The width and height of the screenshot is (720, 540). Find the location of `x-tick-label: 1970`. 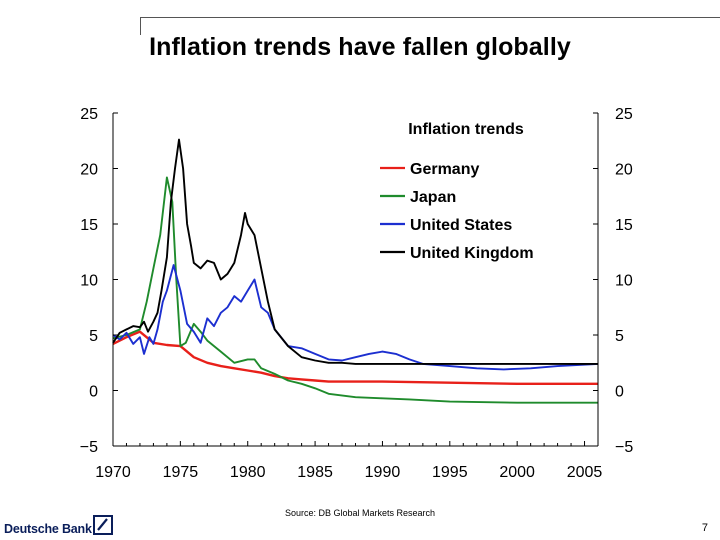

x-tick-label: 1970 is located at coordinates (113, 472).